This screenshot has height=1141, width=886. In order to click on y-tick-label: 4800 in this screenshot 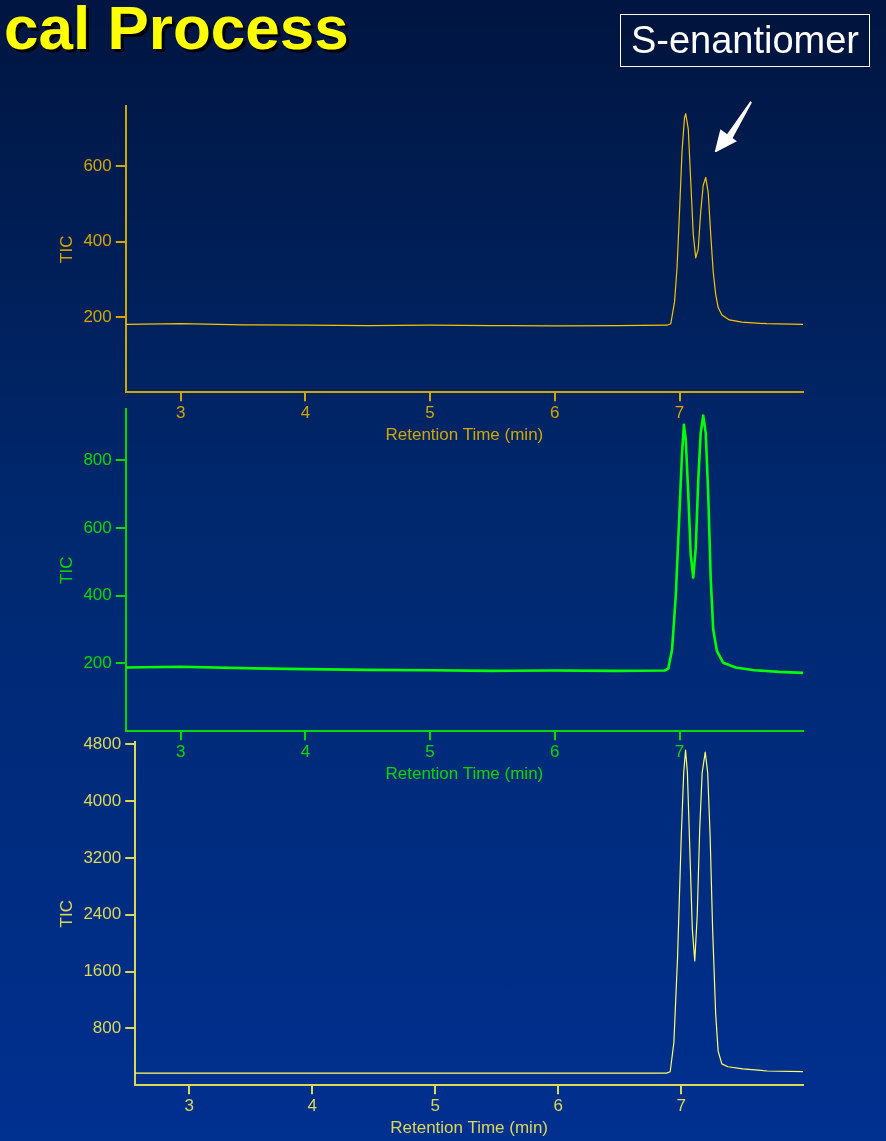, I will do `click(102, 744)`.